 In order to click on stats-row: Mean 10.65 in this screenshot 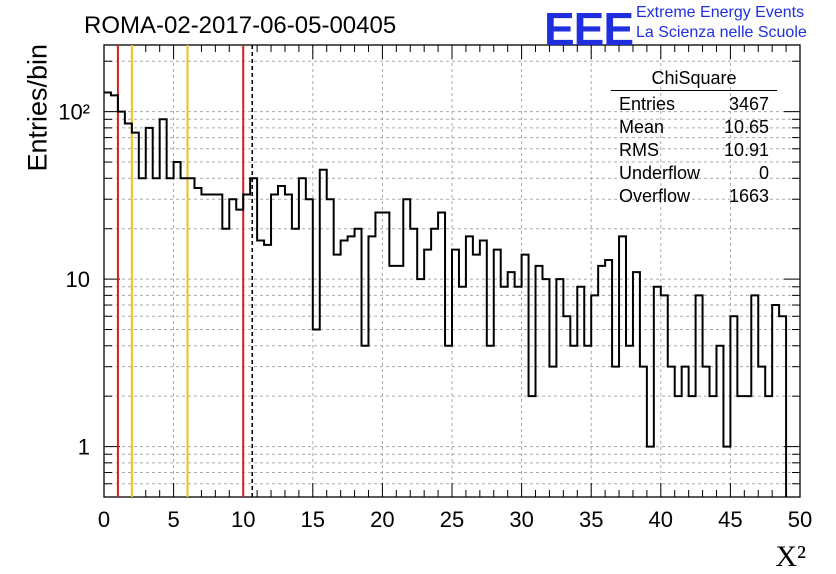, I will do `click(694, 127)`.